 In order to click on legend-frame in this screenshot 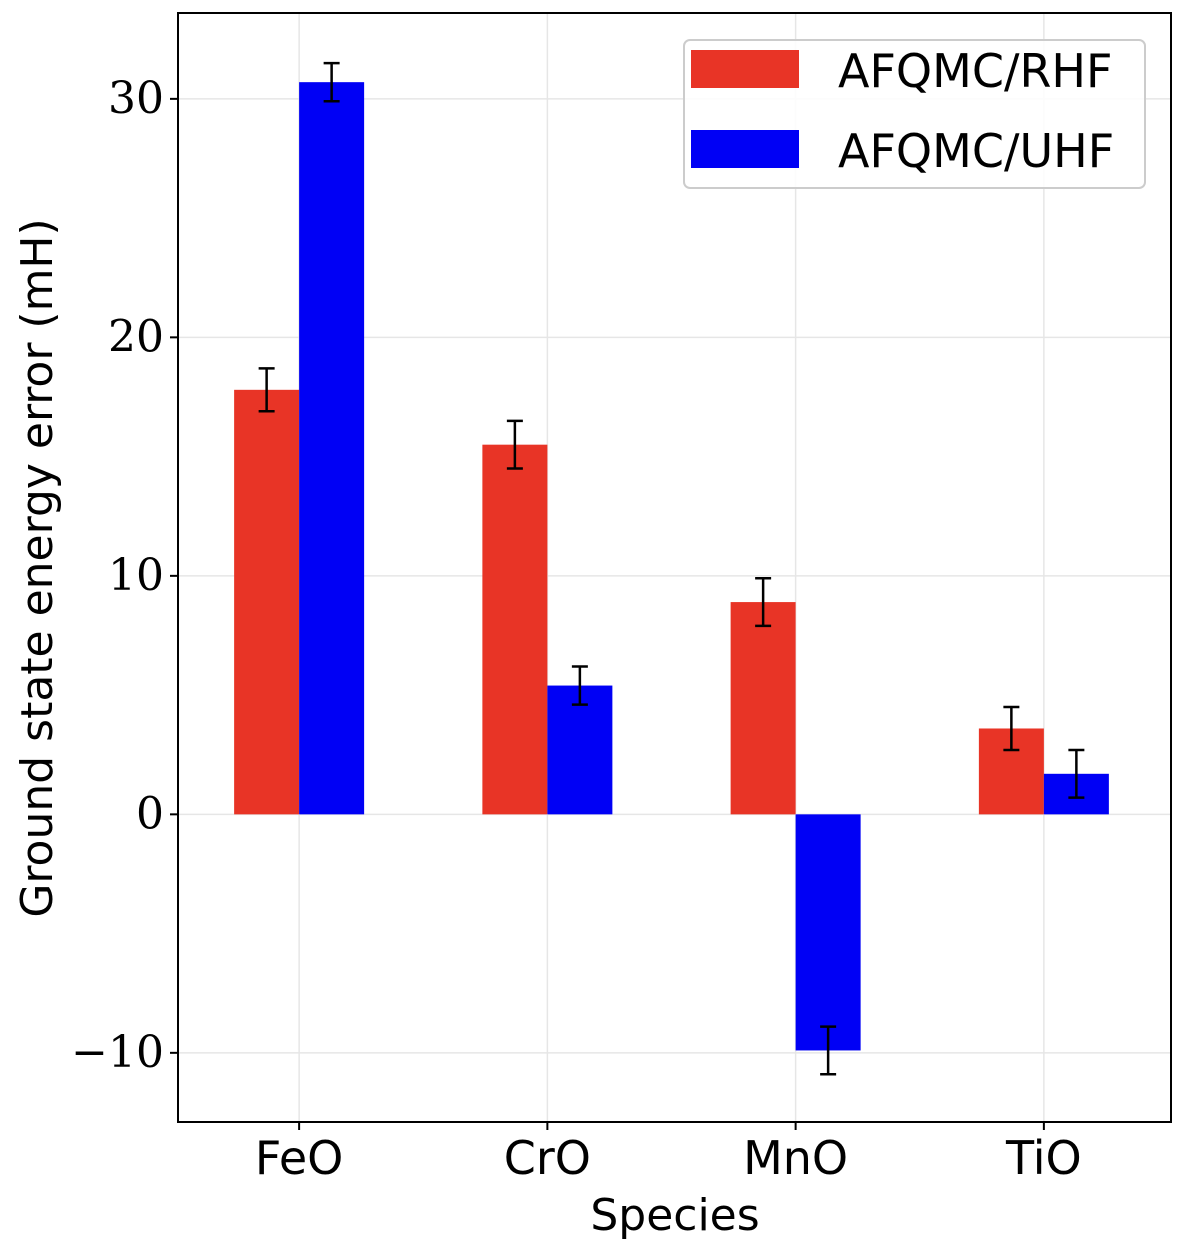, I will do `click(914, 114)`.